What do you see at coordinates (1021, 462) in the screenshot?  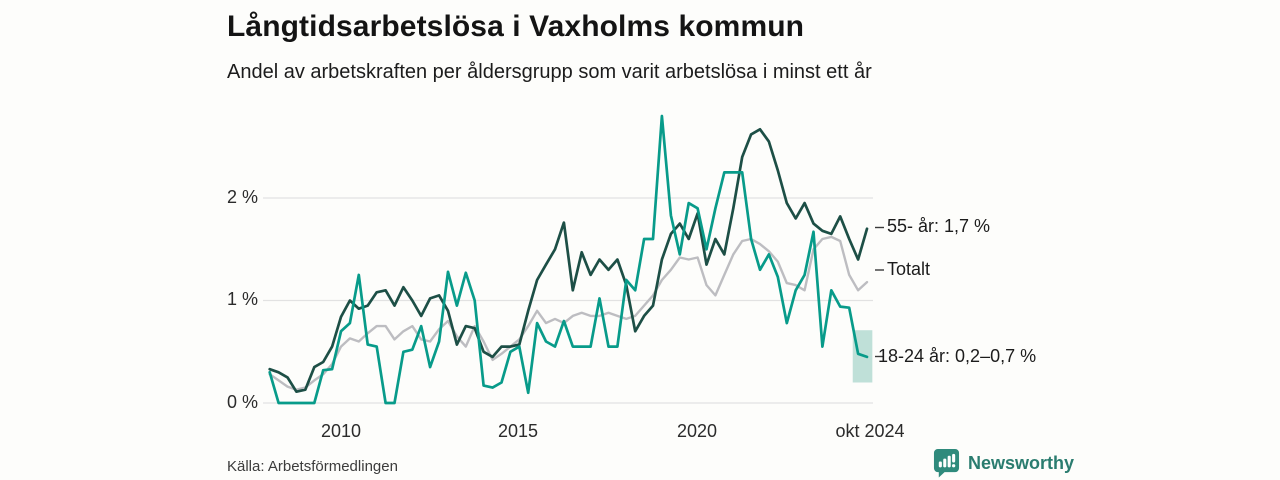 I see `brand-name: Newsworthy` at bounding box center [1021, 462].